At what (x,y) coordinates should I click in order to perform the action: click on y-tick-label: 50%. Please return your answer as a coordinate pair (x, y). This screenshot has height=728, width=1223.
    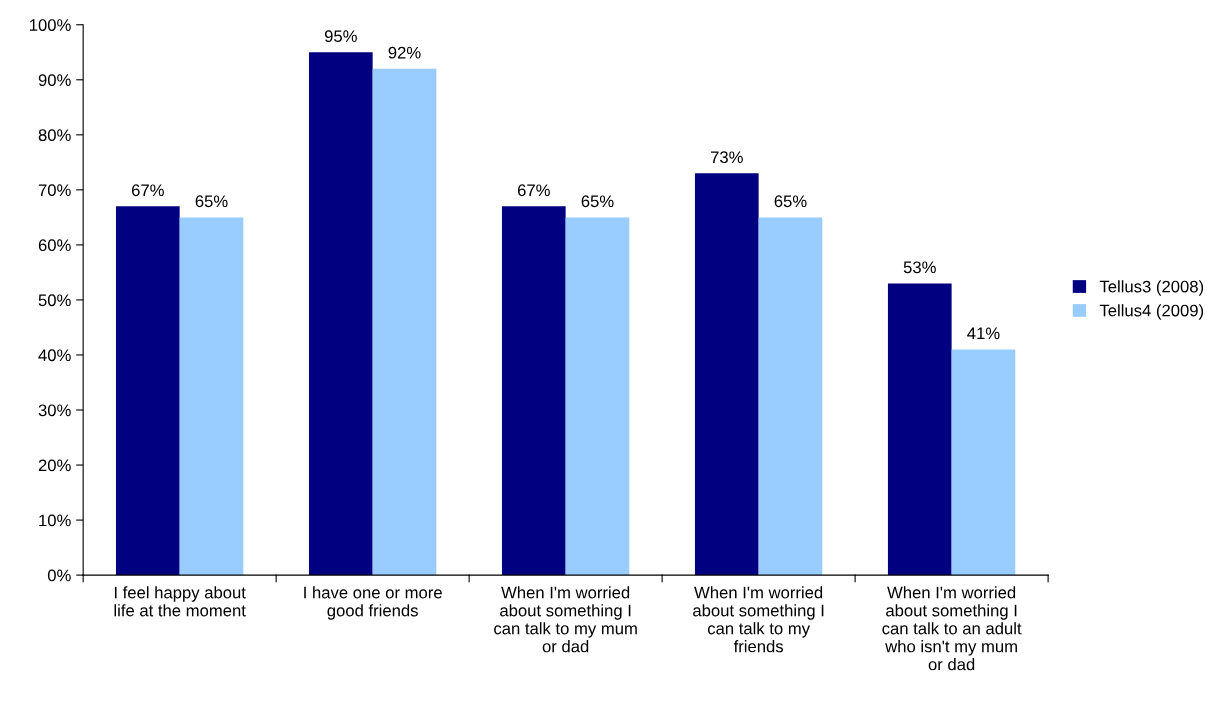
    Looking at the image, I should click on (54, 300).